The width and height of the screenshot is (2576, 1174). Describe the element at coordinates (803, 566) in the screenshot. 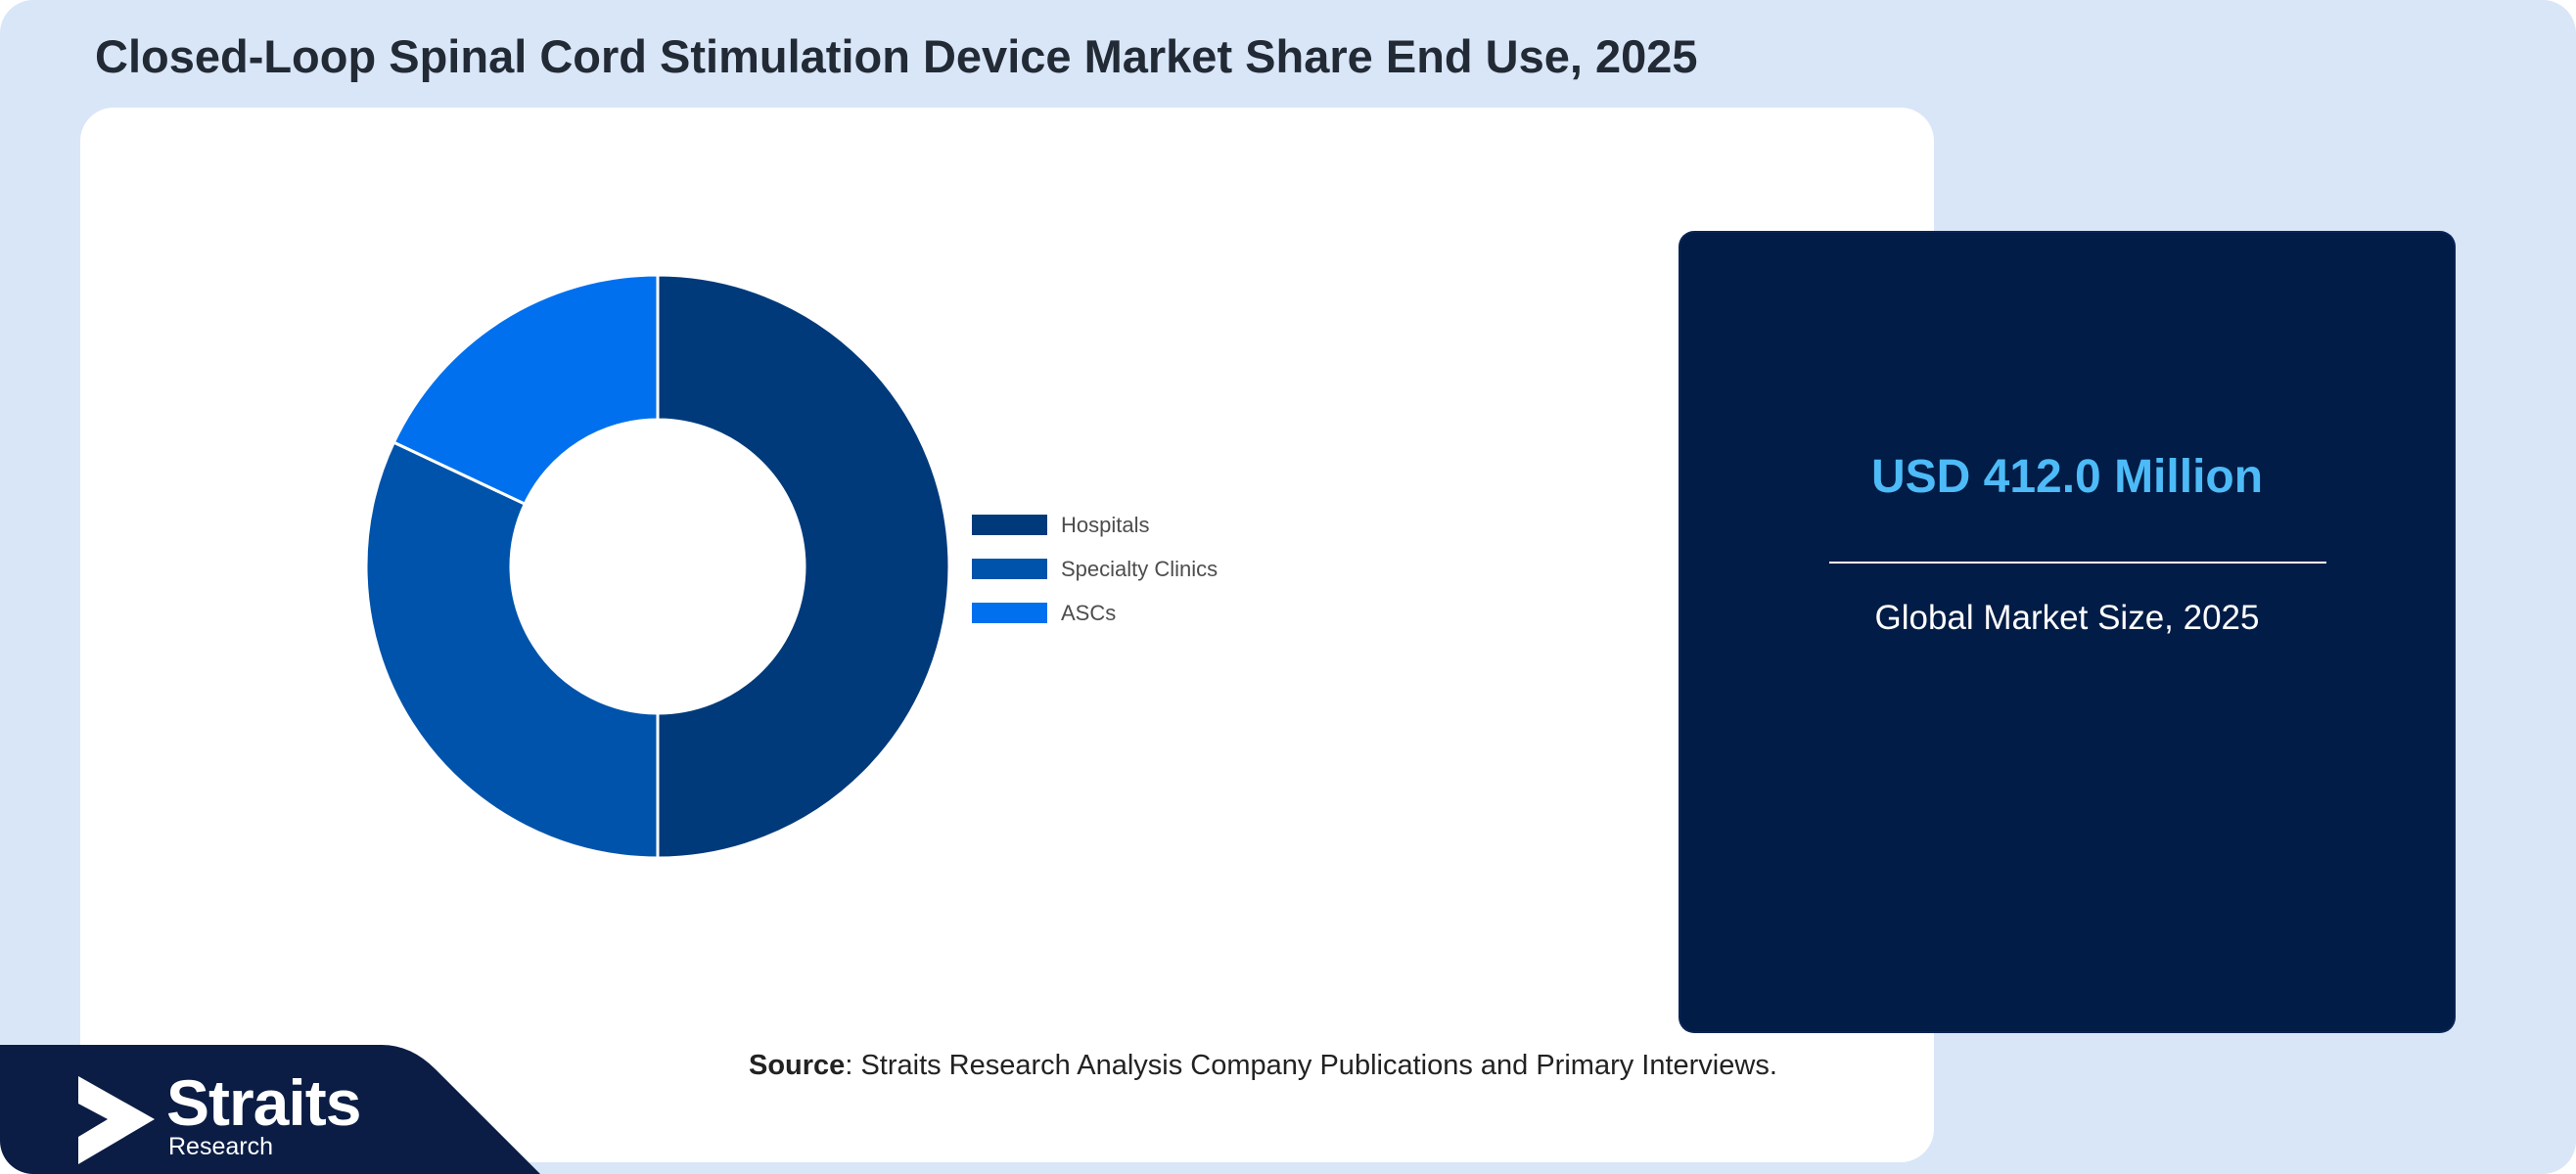

I see `donut-slice-hospitals` at that location.